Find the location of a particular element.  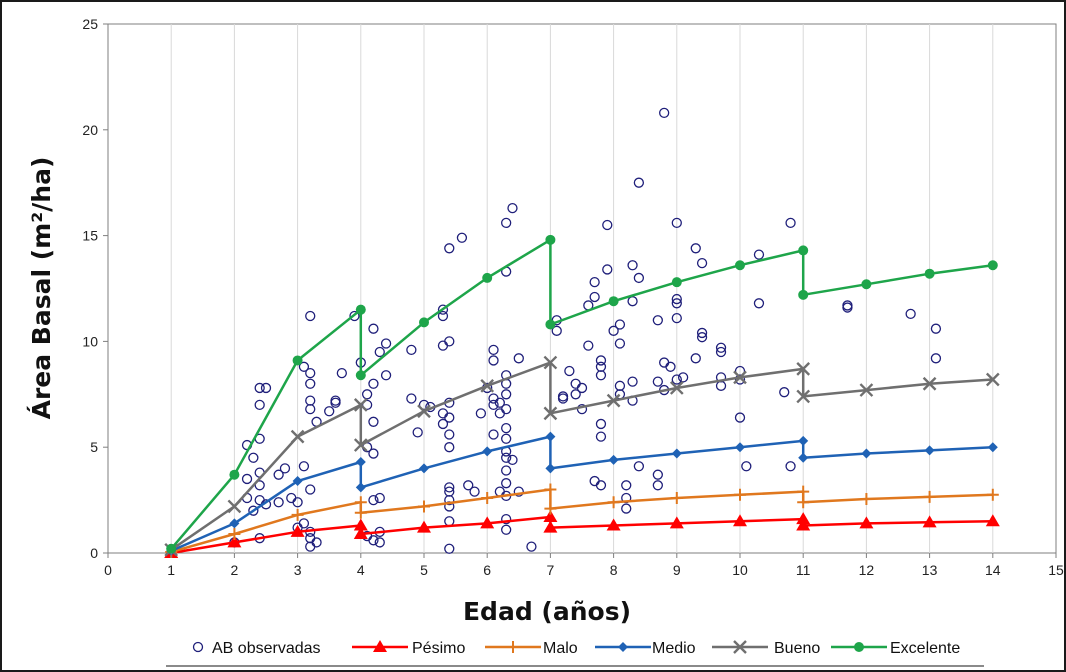

x-tick-label: 4 is located at coordinates (361, 570).